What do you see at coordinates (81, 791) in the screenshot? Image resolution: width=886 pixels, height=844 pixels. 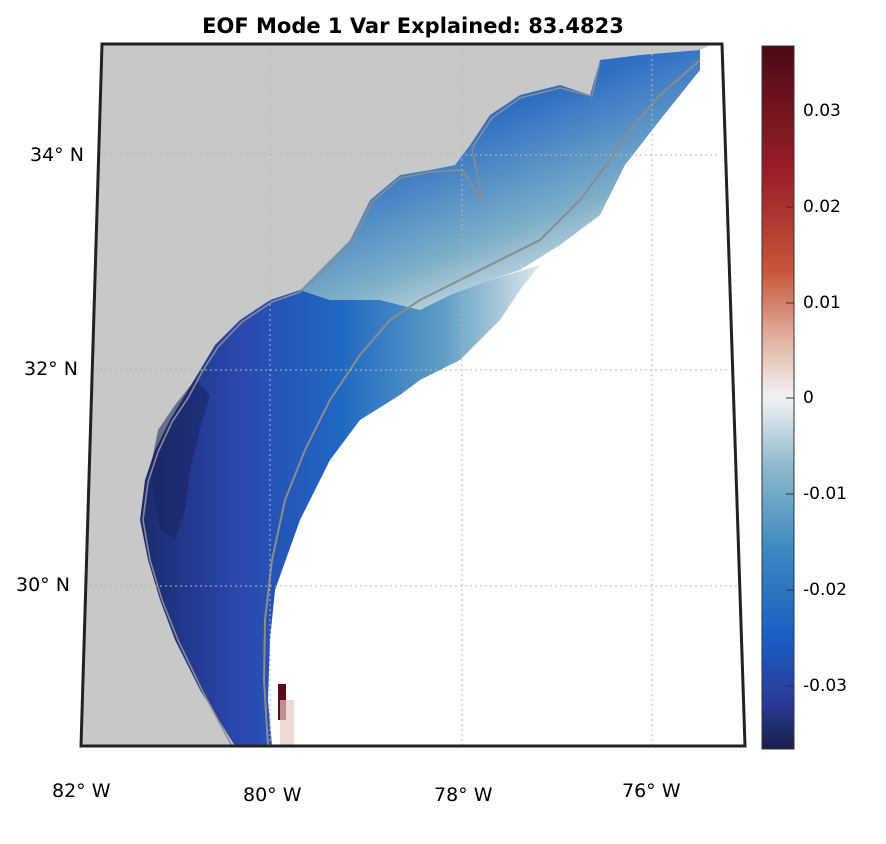 I see `lon-label-82: 82° W` at bounding box center [81, 791].